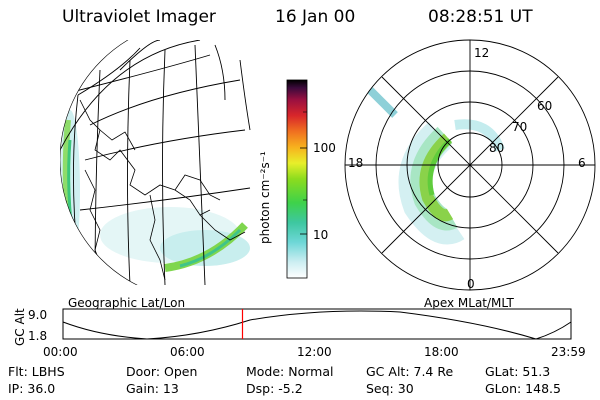  What do you see at coordinates (68, 192) in the screenshot?
I see `aurora-band-west` at bounding box center [68, 192].